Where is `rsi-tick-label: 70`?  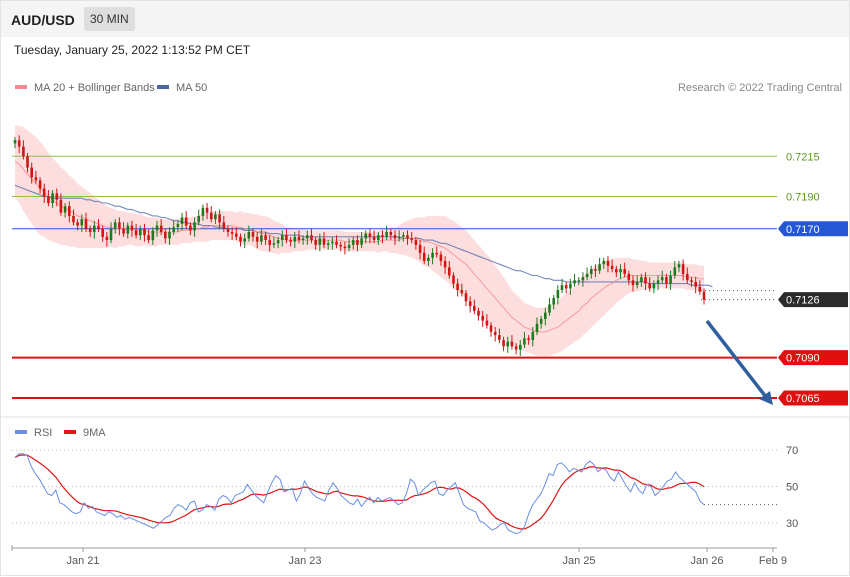
rsi-tick-label: 70 is located at coordinates (792, 451).